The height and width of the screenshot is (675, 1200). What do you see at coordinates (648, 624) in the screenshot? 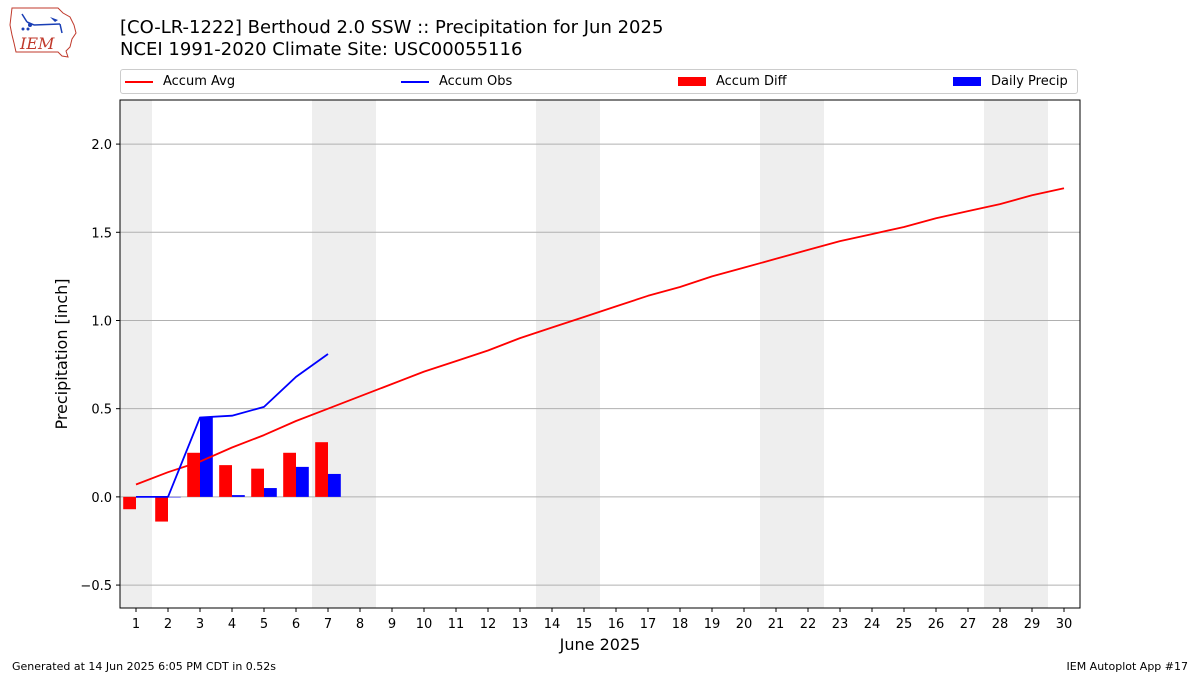
I see `x-tick-label: 17` at bounding box center [648, 624].